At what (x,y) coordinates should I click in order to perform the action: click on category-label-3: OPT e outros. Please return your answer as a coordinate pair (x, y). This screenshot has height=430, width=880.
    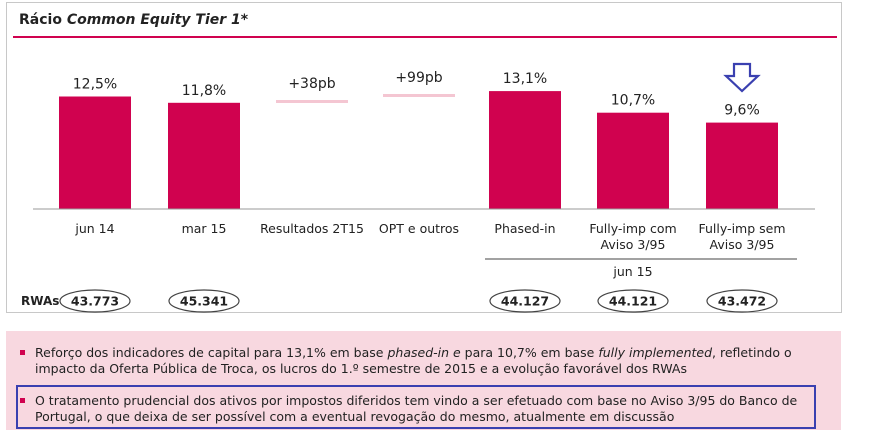
    Looking at the image, I should click on (419, 228).